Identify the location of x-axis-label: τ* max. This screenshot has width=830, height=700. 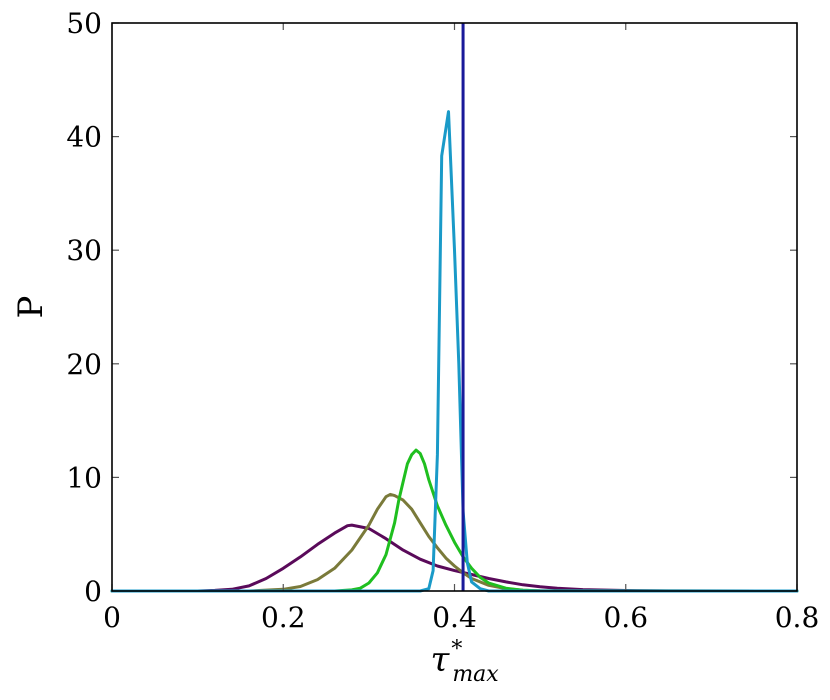
(465, 662).